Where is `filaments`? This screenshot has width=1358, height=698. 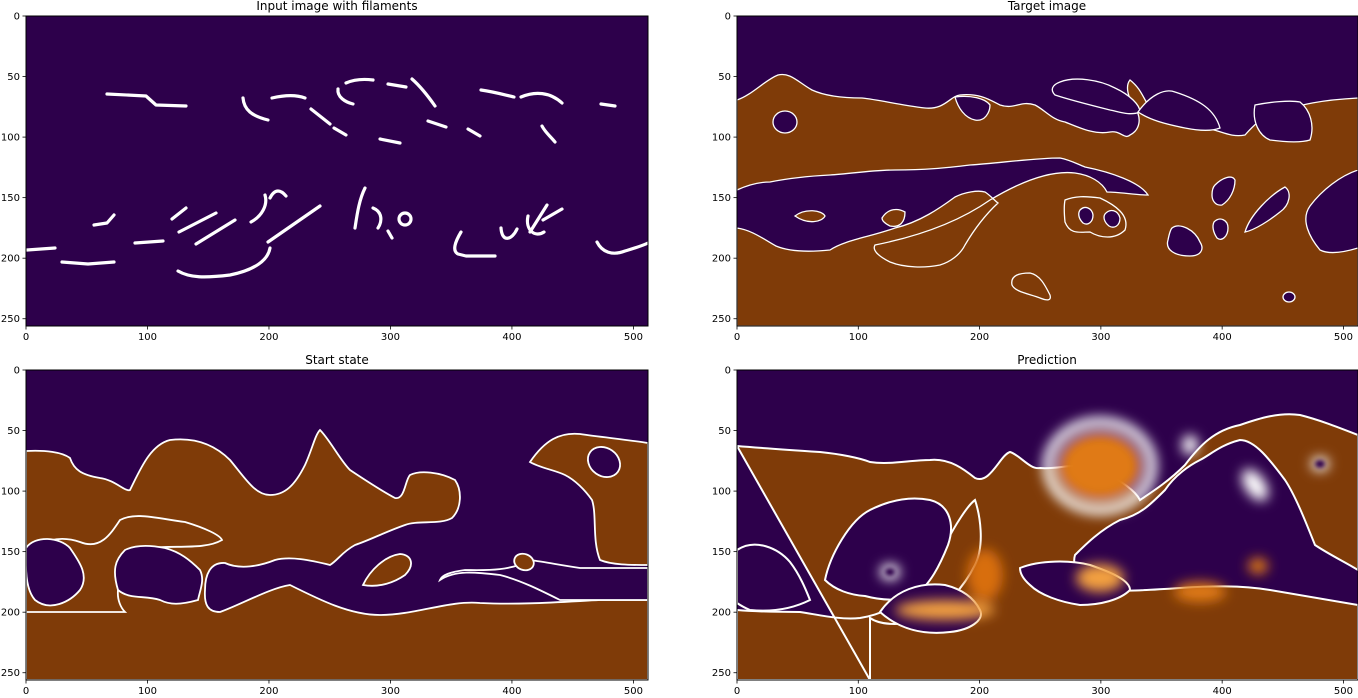
filaments is located at coordinates (337, 178).